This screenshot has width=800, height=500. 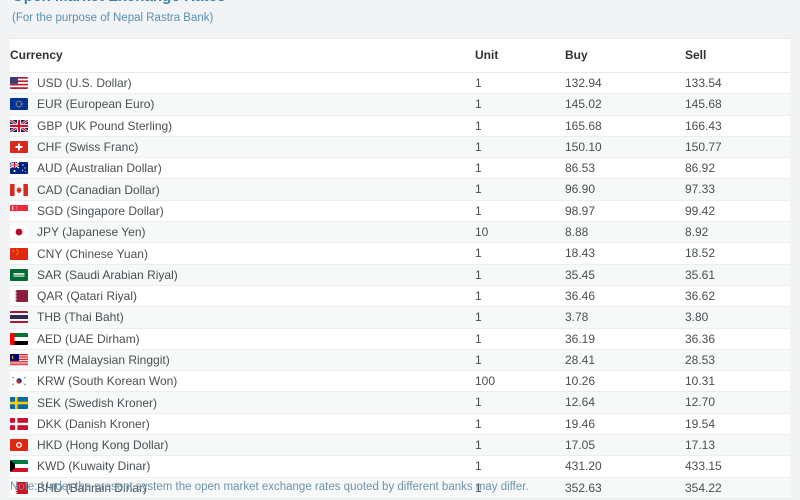 I want to click on cell-currency: THB (Thai Baht), so click(x=242, y=317).